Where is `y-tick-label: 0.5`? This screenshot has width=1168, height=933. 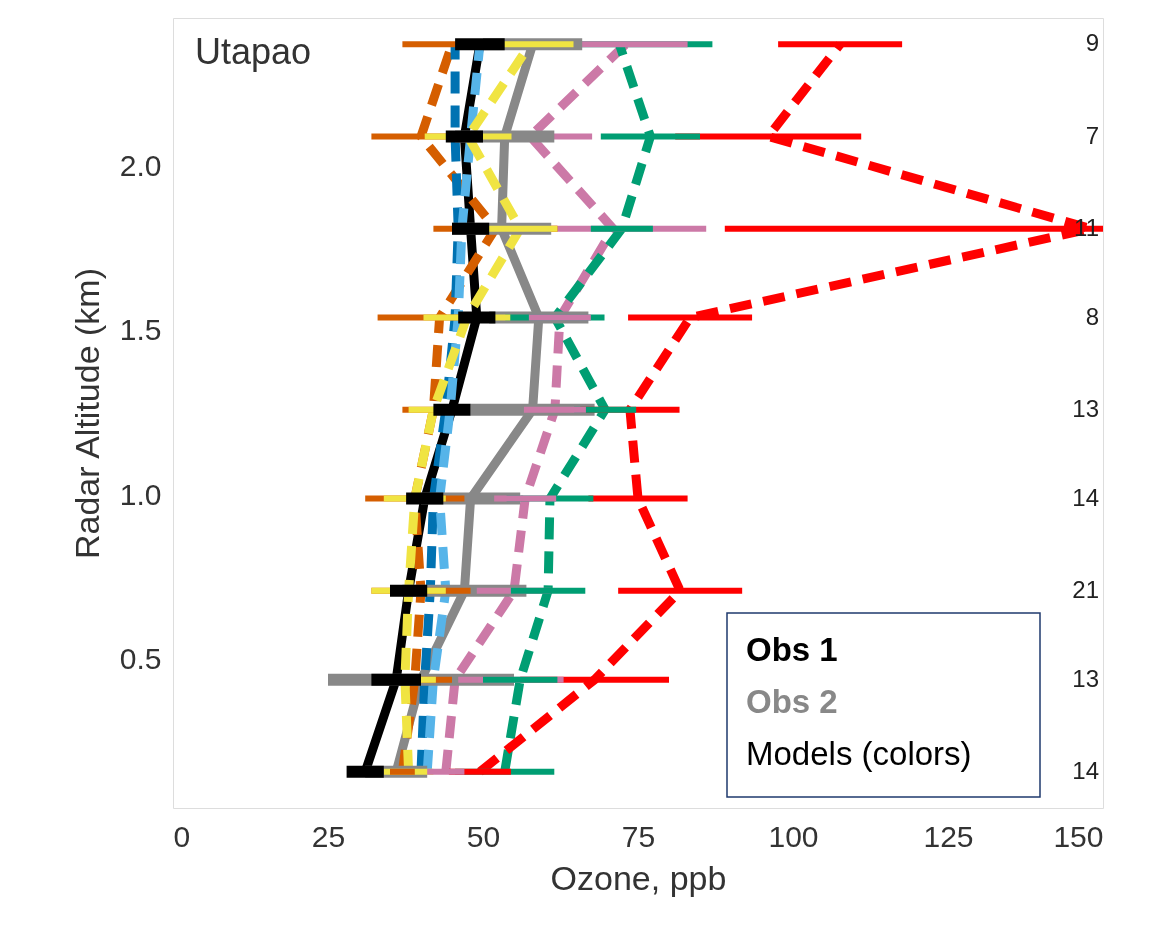 y-tick-label: 0.5 is located at coordinates (140, 659).